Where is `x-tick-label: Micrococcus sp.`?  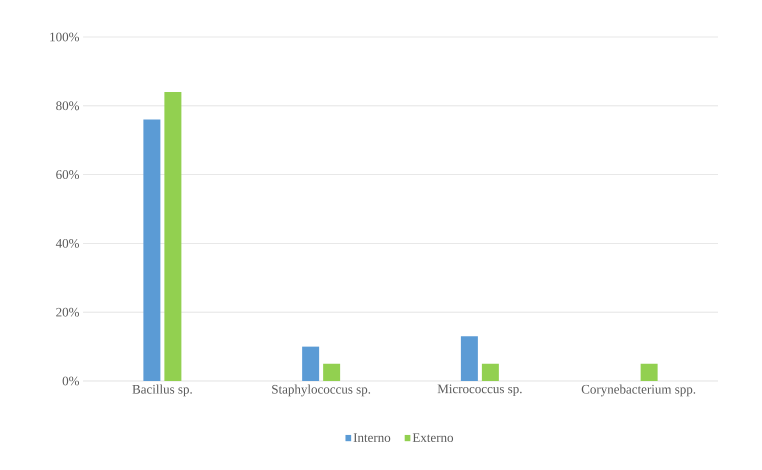 x-tick-label: Micrococcus sp. is located at coordinates (480, 390).